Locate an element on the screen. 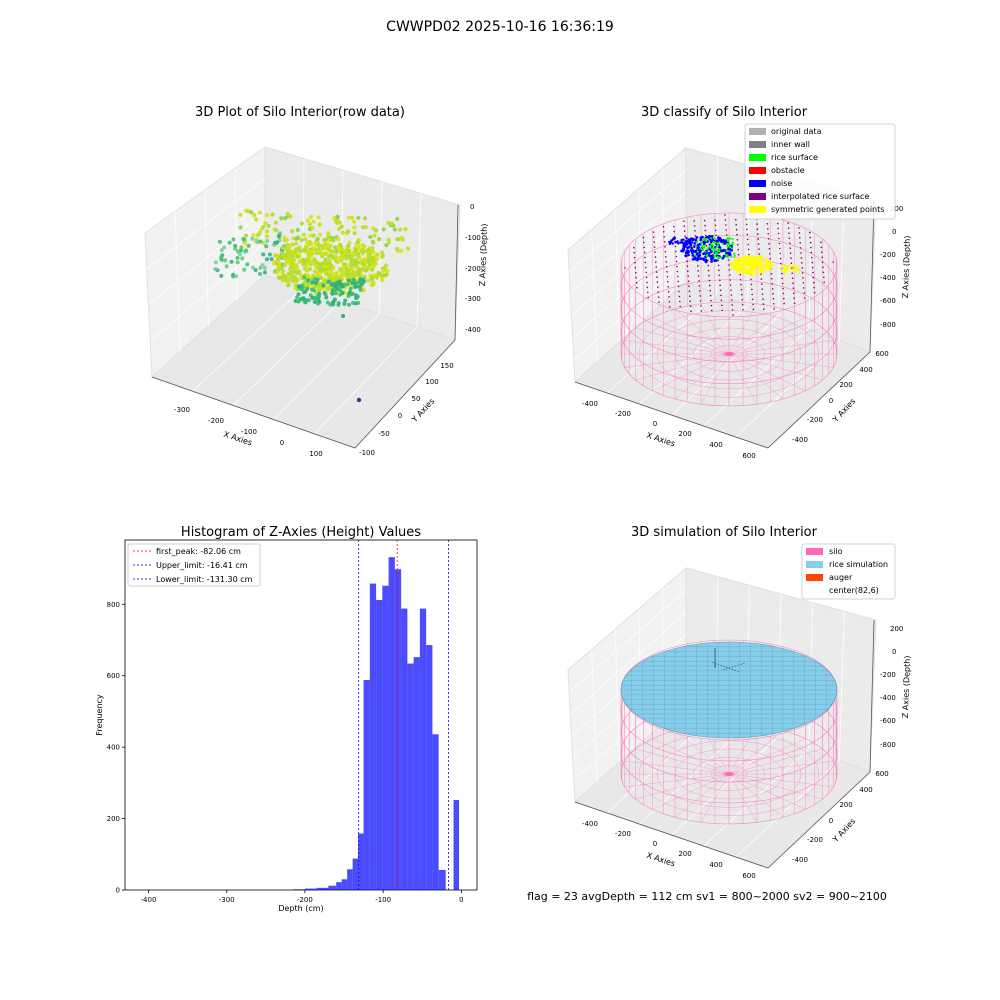 The width and height of the screenshot is (1000, 1000). x-tick: 0 is located at coordinates (655, 844).